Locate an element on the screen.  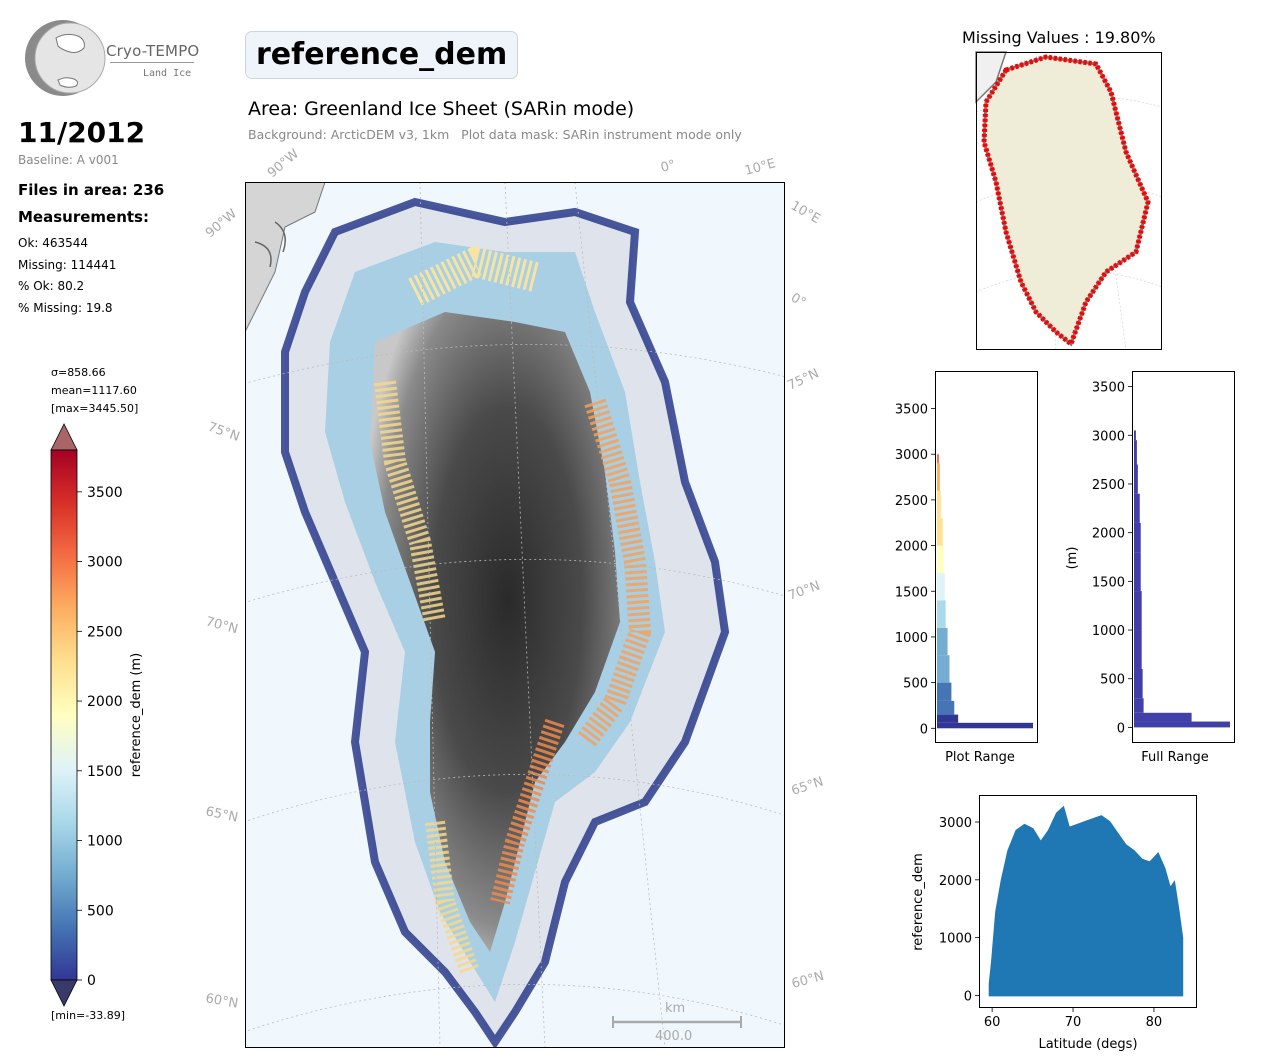
logo-divider is located at coordinates (152, 62).